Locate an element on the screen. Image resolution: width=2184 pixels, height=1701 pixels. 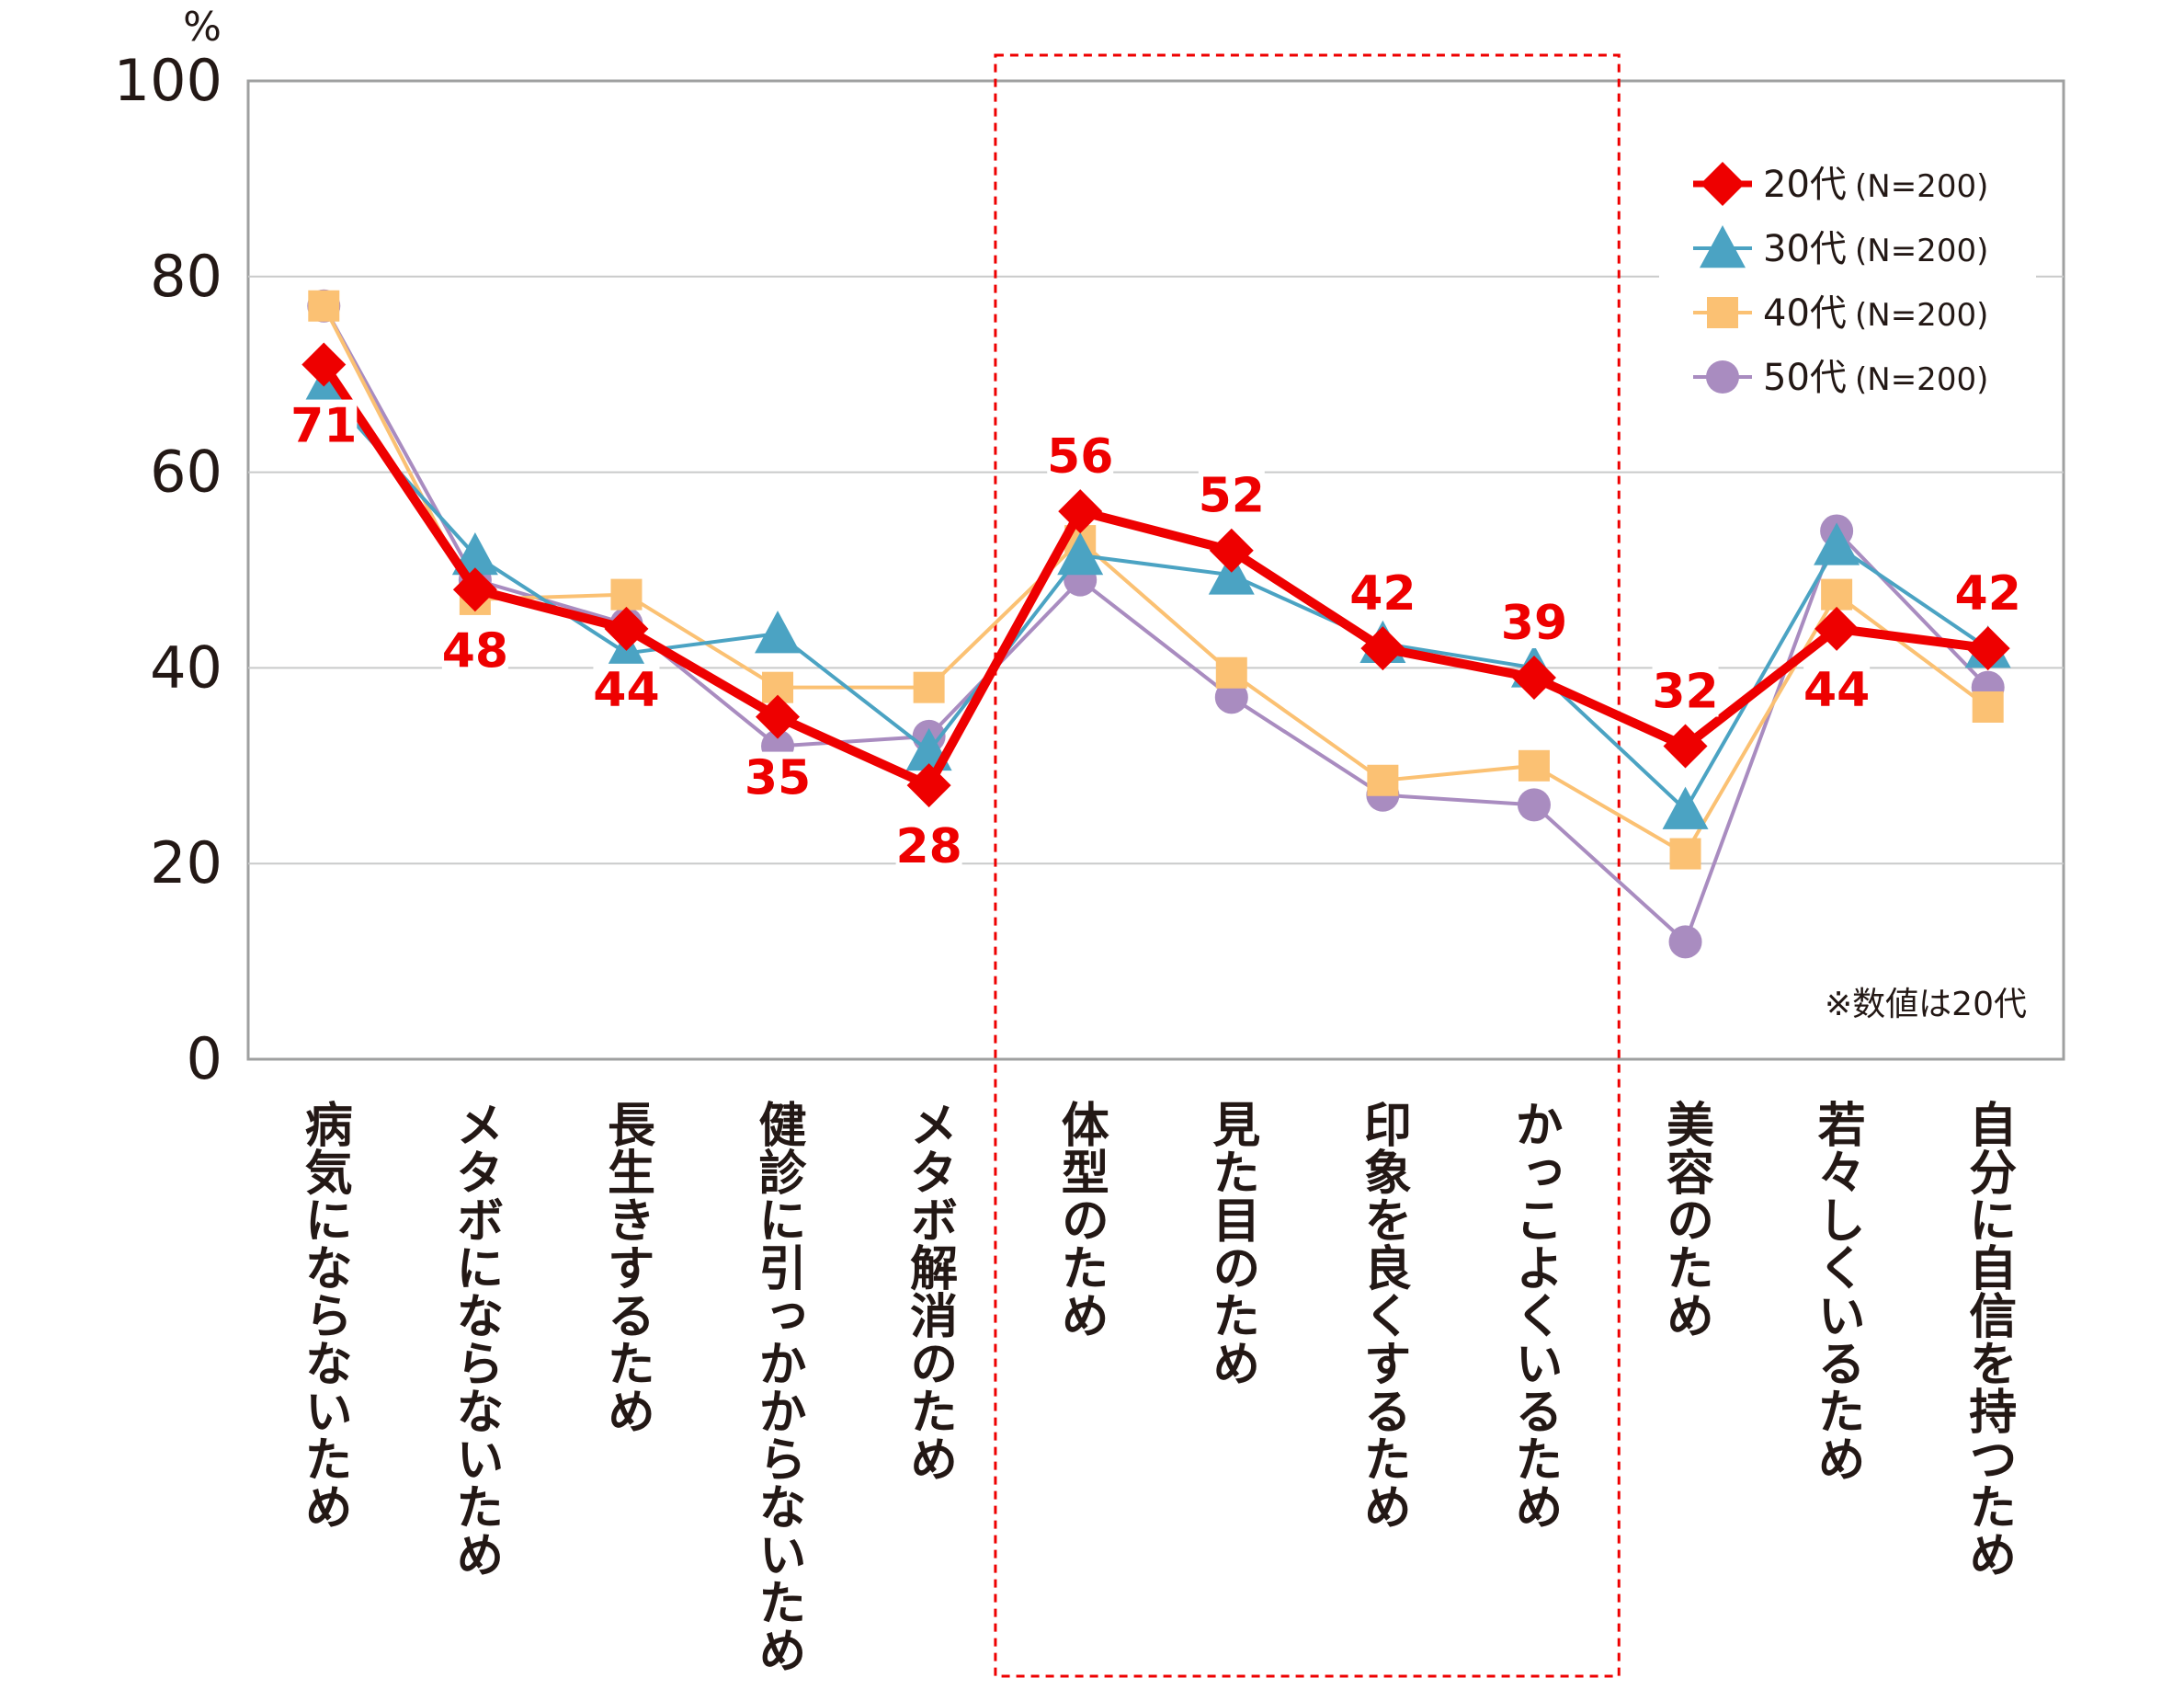
point-40代-8 is located at coordinates (1534, 765).